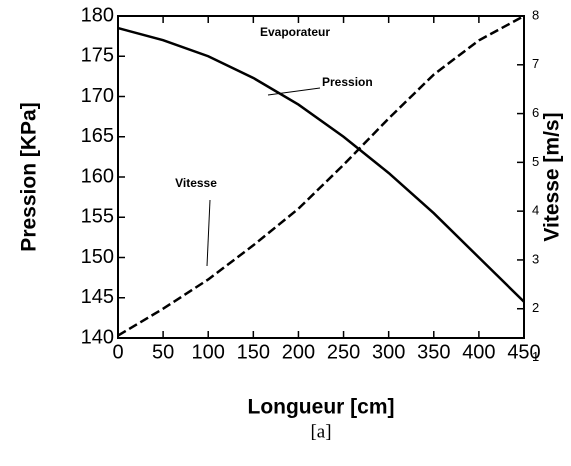  What do you see at coordinates (29, 176) in the screenshot?
I see `y-axis-label: Pression [KPa]` at bounding box center [29, 176].